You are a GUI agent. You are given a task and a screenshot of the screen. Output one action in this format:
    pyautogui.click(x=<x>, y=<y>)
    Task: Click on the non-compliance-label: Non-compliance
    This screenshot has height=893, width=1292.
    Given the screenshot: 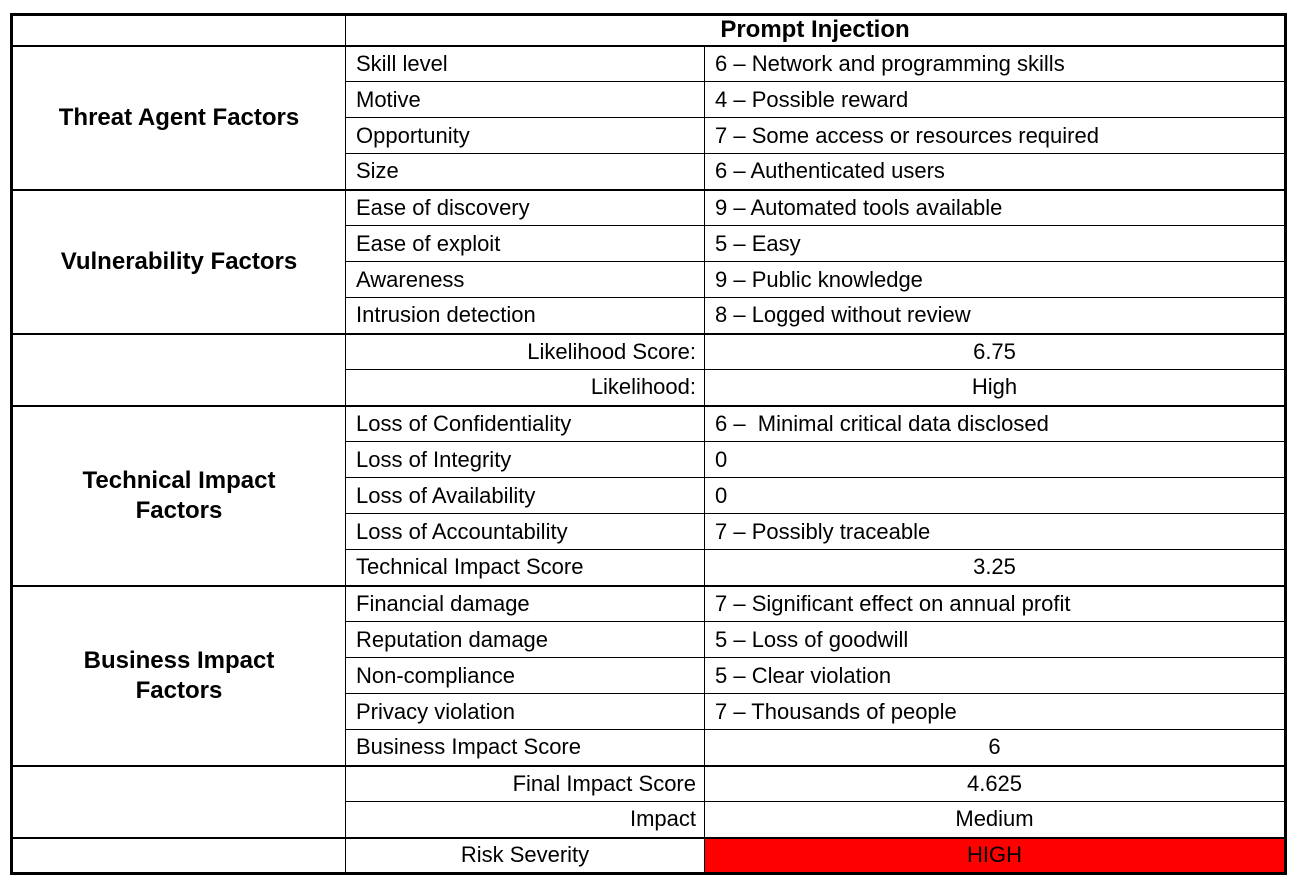 What is the action you would take?
    pyautogui.click(x=525, y=675)
    